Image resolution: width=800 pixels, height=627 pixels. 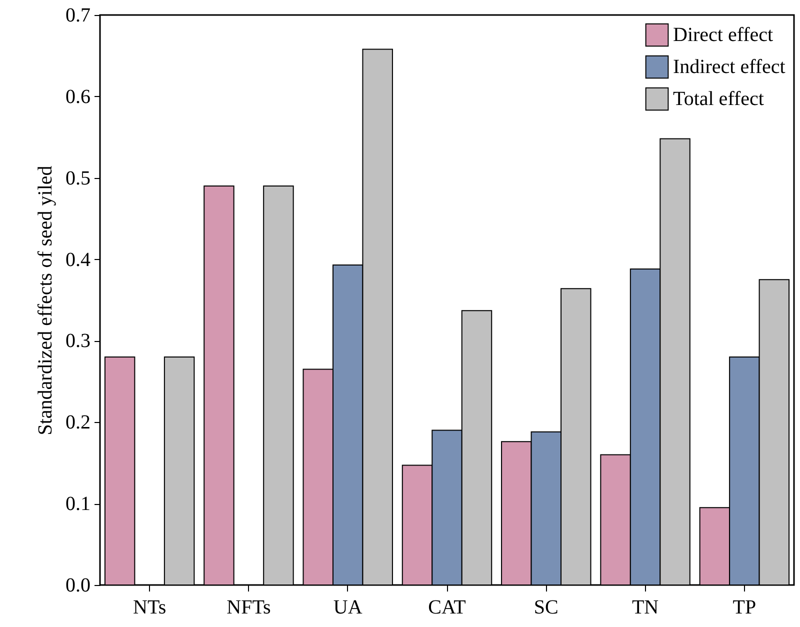 What do you see at coordinates (447, 607) in the screenshot?
I see `x-tick-label: CAT` at bounding box center [447, 607].